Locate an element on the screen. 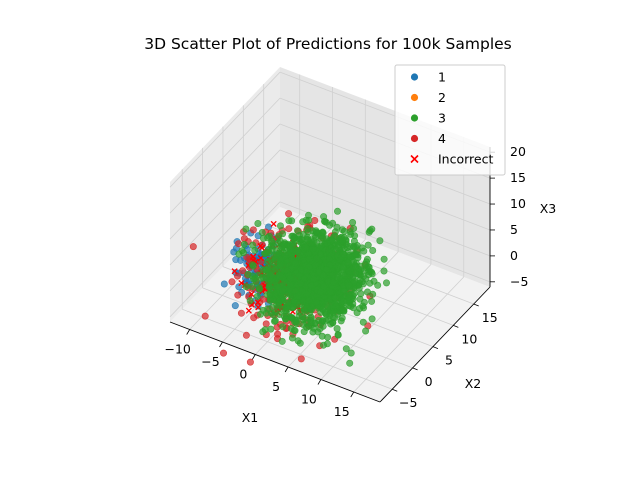 The height and width of the screenshot is (480, 640). y-tick-label: 5 is located at coordinates (449, 360).